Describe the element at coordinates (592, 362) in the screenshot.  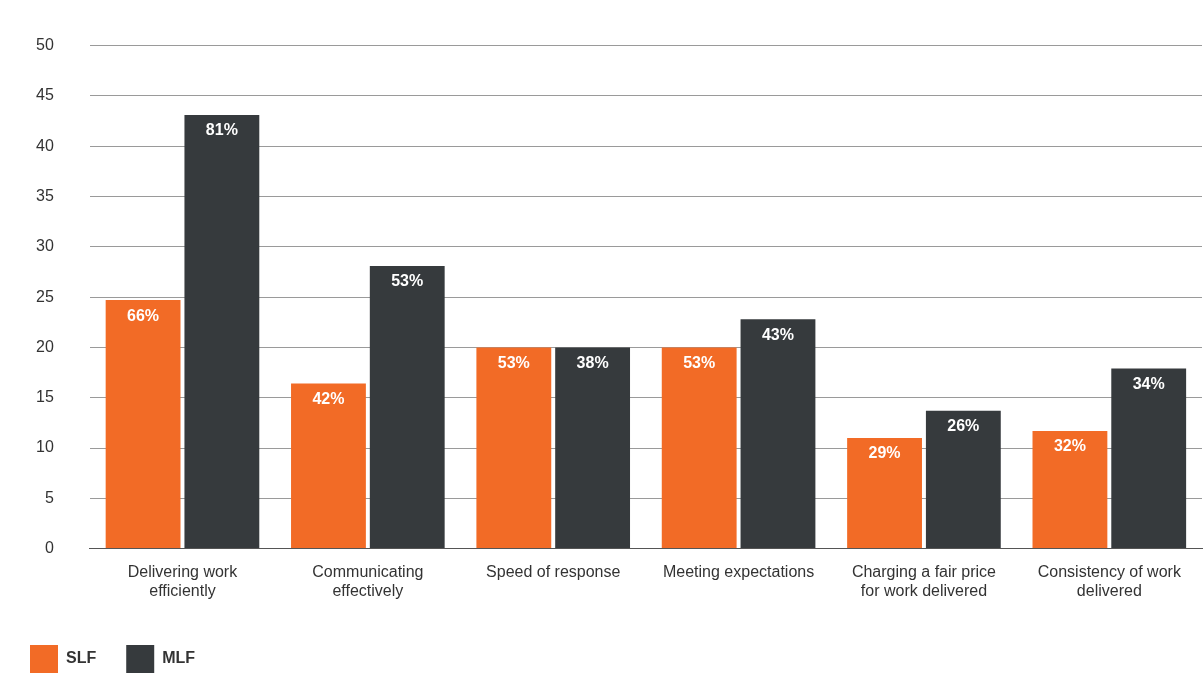
I see `annotation: 38%` at that location.